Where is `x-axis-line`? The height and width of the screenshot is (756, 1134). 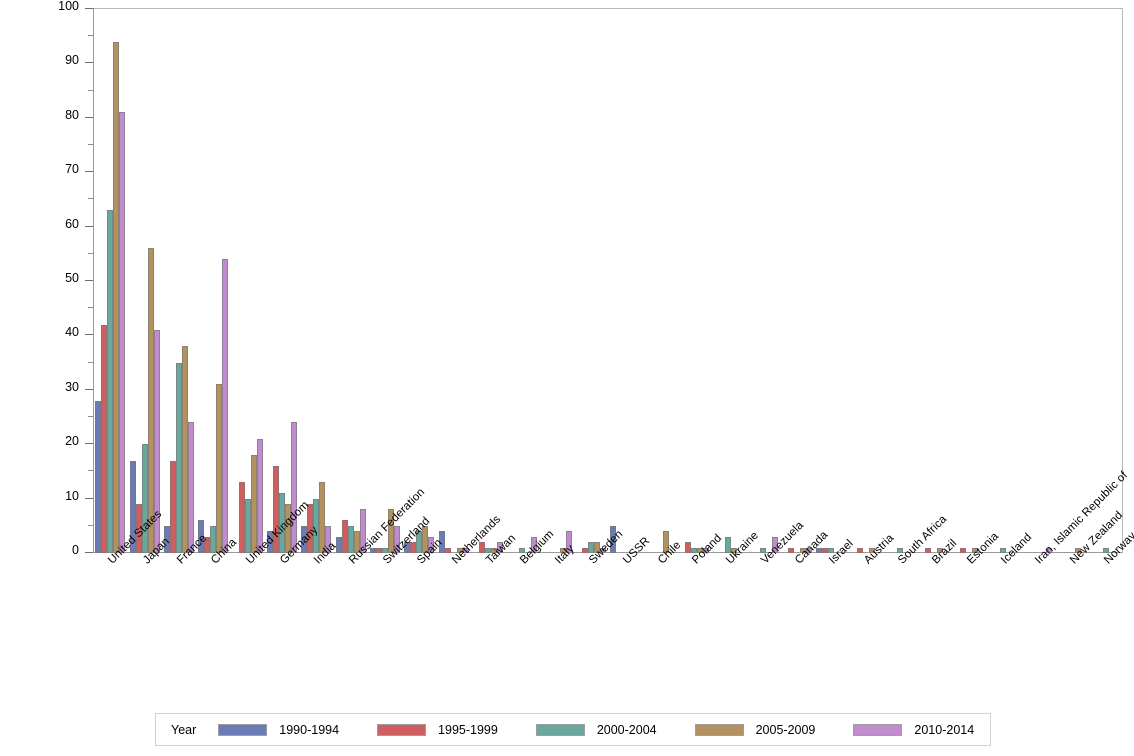 x-axis-line is located at coordinates (608, 552).